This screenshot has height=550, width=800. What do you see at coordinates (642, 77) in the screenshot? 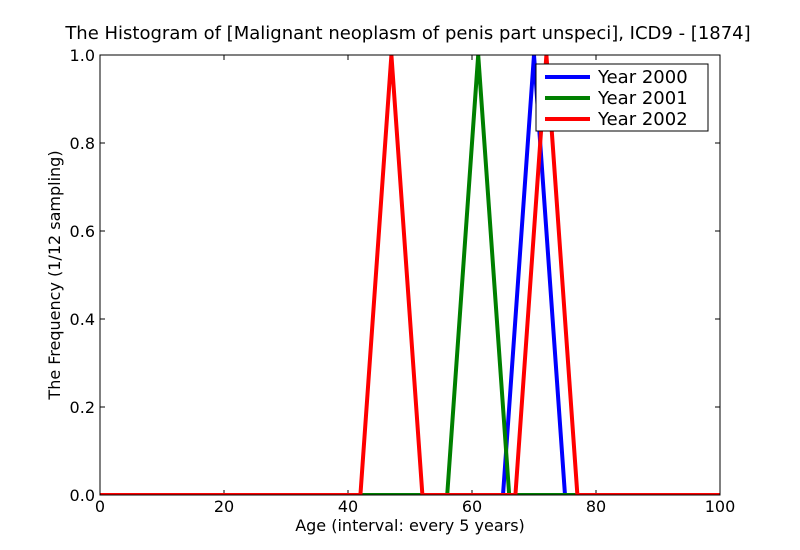
I see `legend-label: Year 2000` at bounding box center [642, 77].